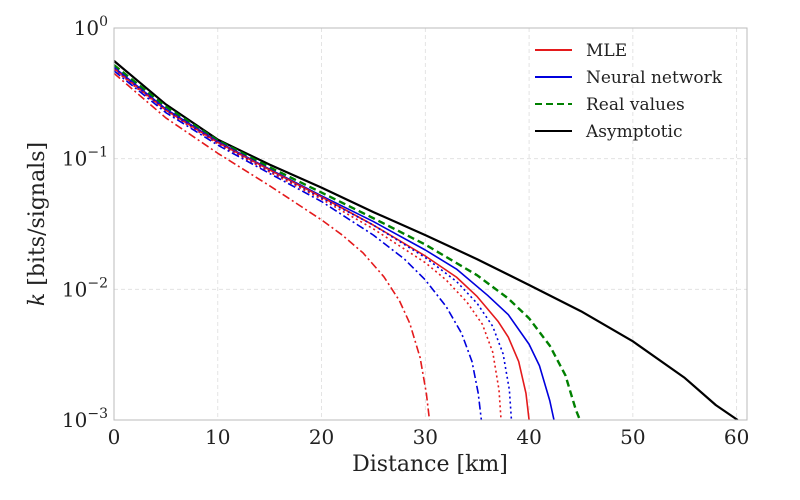  Describe the element at coordinates (635, 105) in the screenshot. I see `legend-label: Real values` at that location.